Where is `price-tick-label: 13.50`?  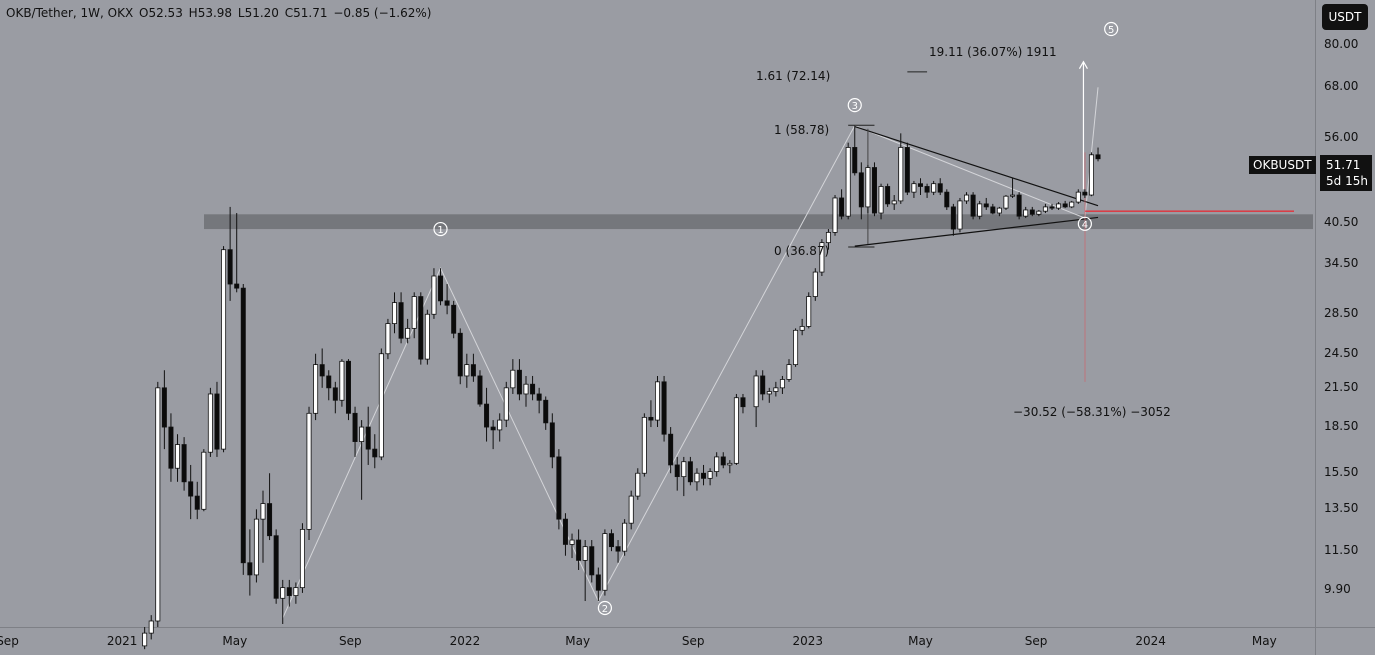
price-tick-label: 13.50 is located at coordinates (1341, 508).